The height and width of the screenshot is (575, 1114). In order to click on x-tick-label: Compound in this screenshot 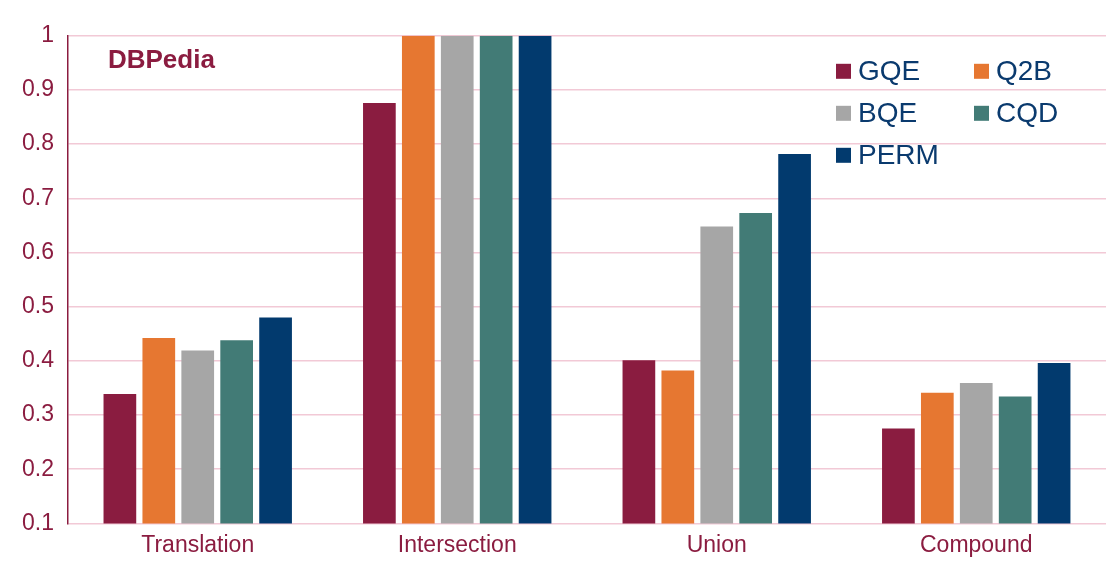, I will do `click(976, 543)`.